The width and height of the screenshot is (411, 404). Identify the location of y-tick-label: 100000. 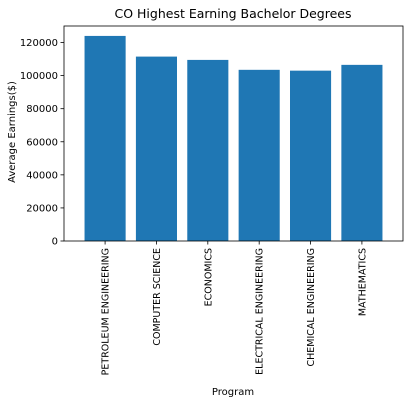
(39, 76).